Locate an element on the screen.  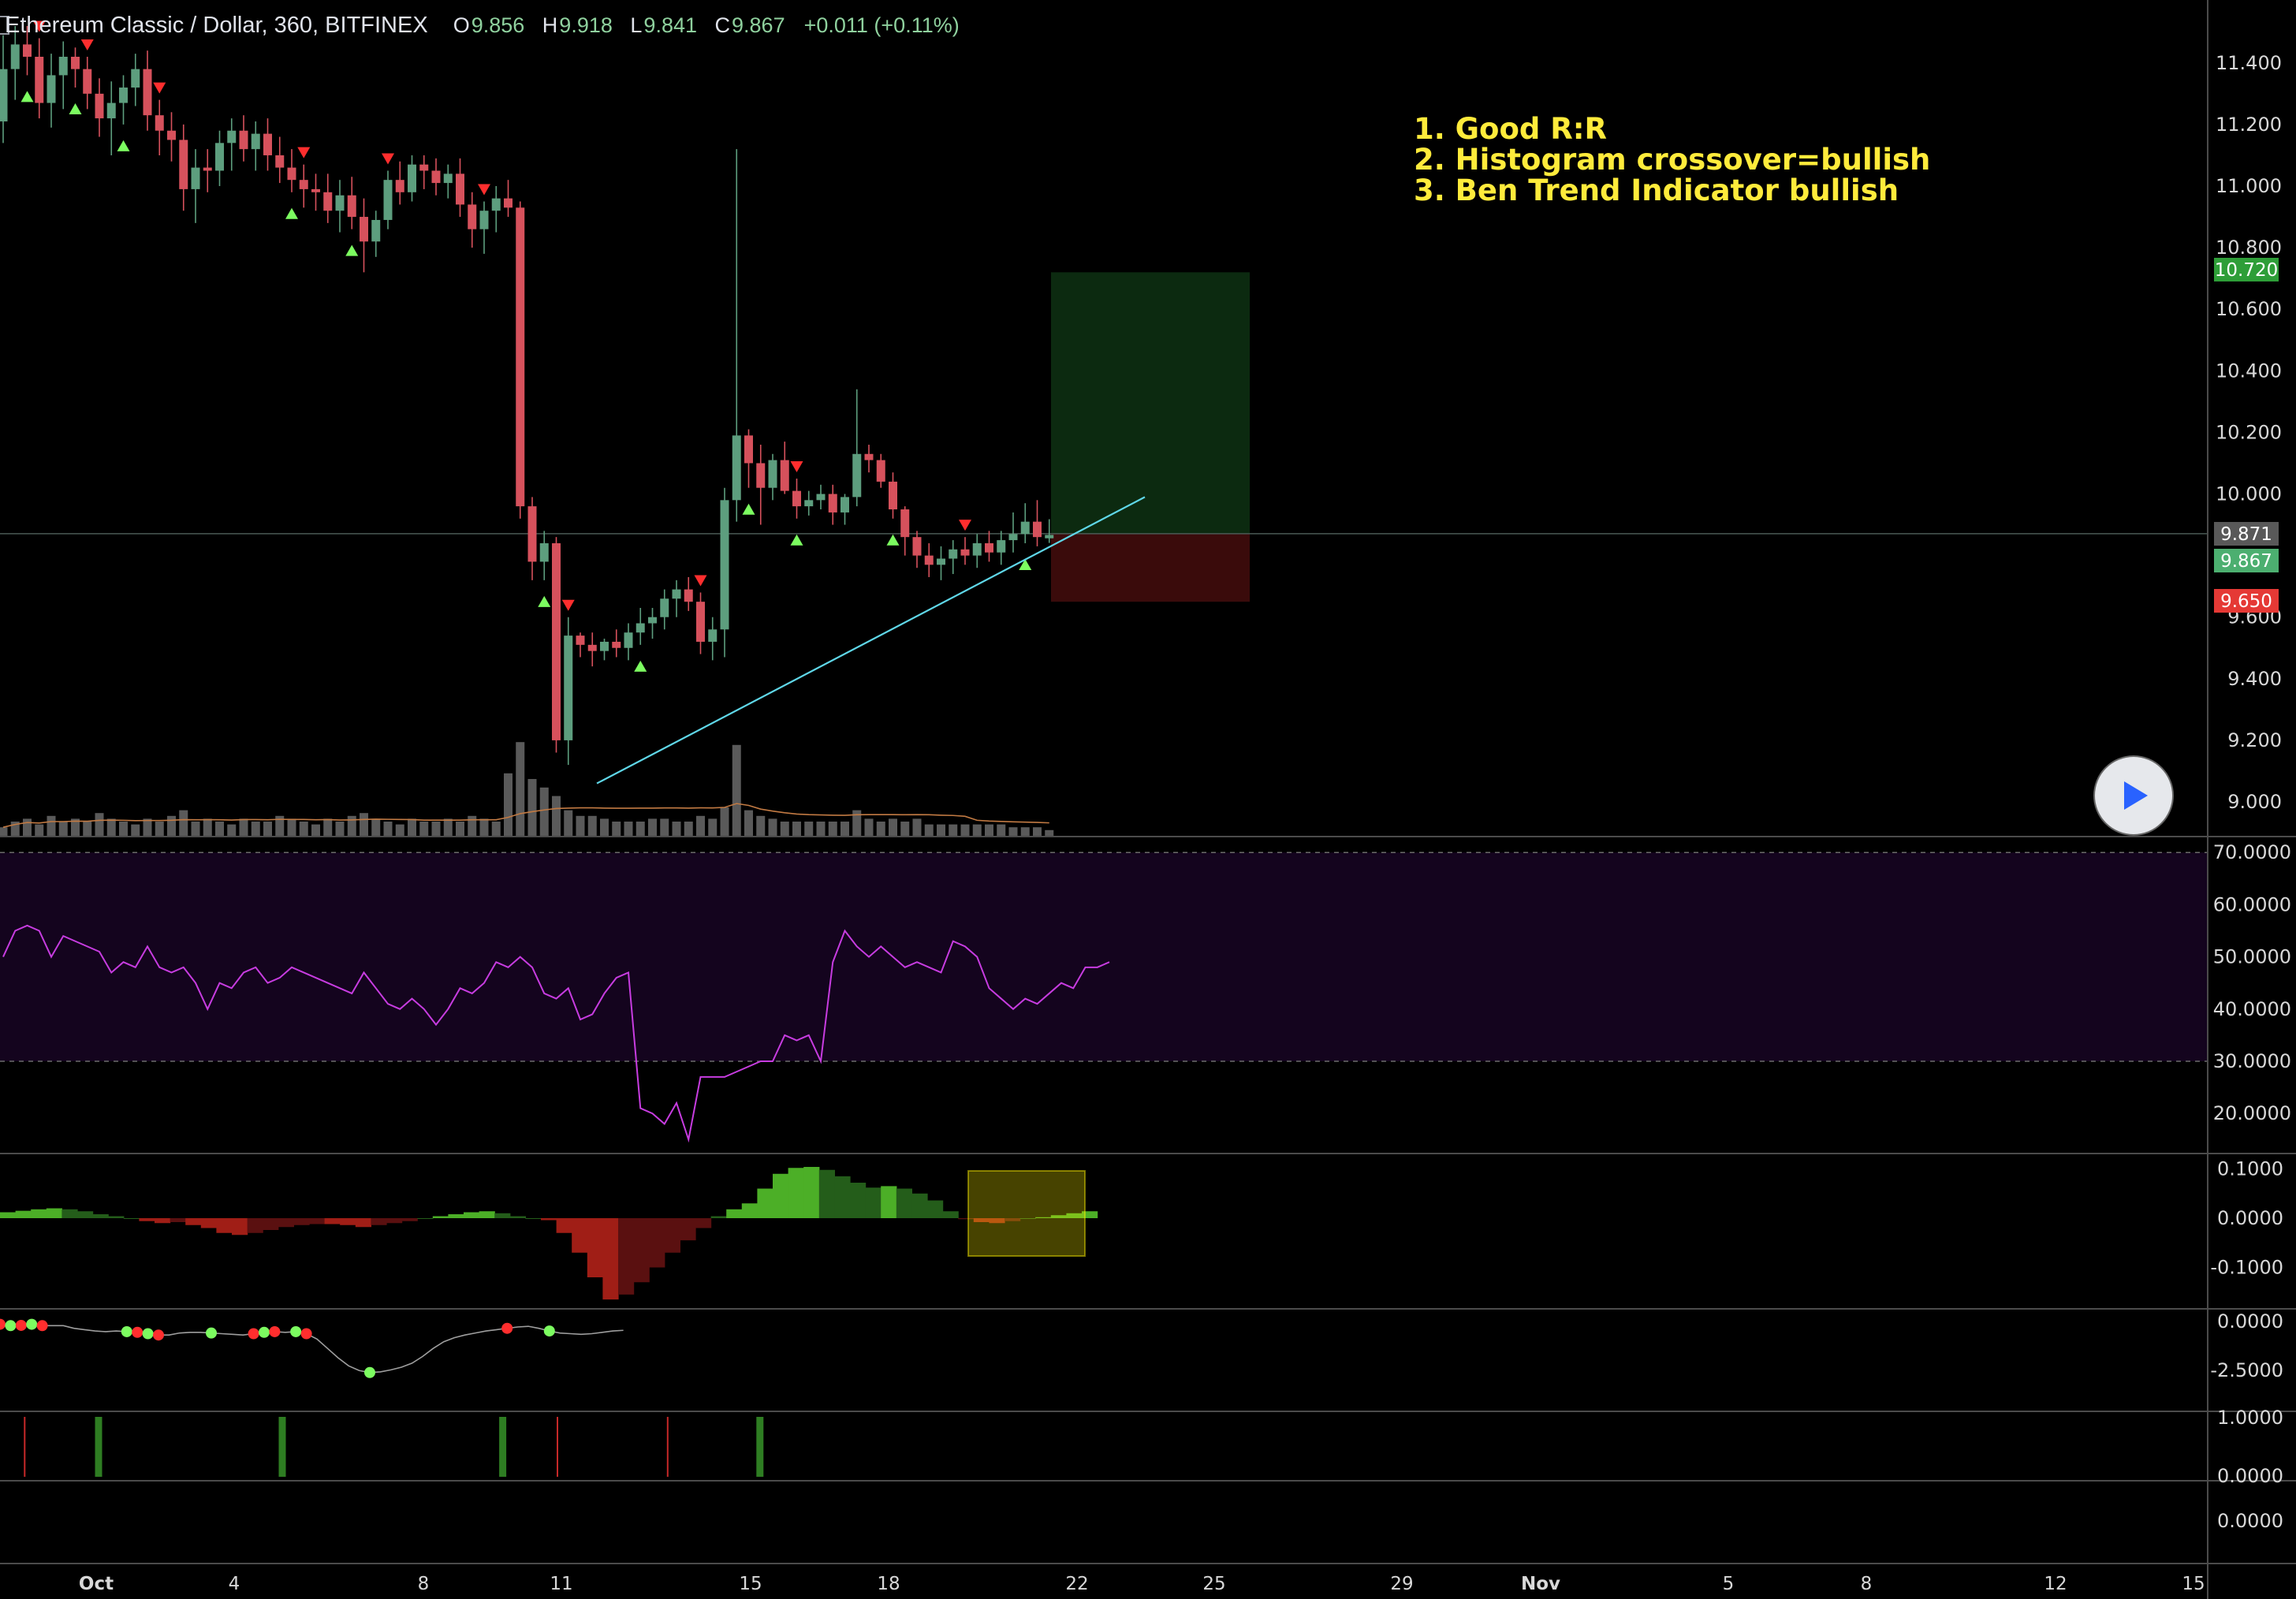
signal-tick-label: 1.0000 is located at coordinates (2250, 1418).